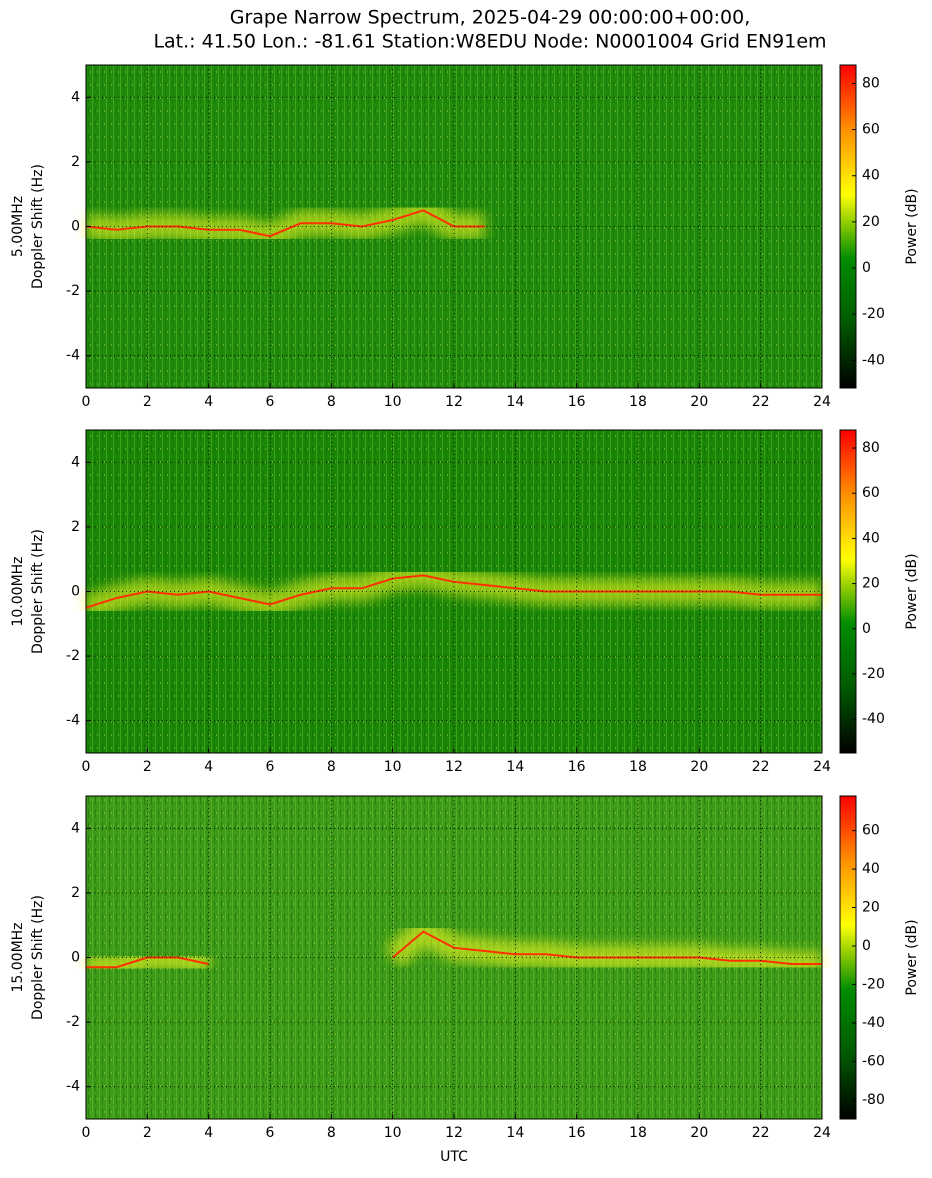 The image size is (932, 1178). Describe the element at coordinates (18, 591) in the screenshot. I see `y-axis-label: 10.00MHz` at that location.